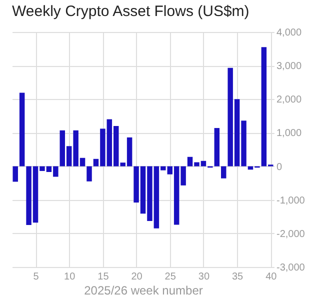 The height and width of the screenshot is (300, 309). What do you see at coordinates (291, 268) in the screenshot?
I see `y-tick-label: -3,000` at bounding box center [291, 268].